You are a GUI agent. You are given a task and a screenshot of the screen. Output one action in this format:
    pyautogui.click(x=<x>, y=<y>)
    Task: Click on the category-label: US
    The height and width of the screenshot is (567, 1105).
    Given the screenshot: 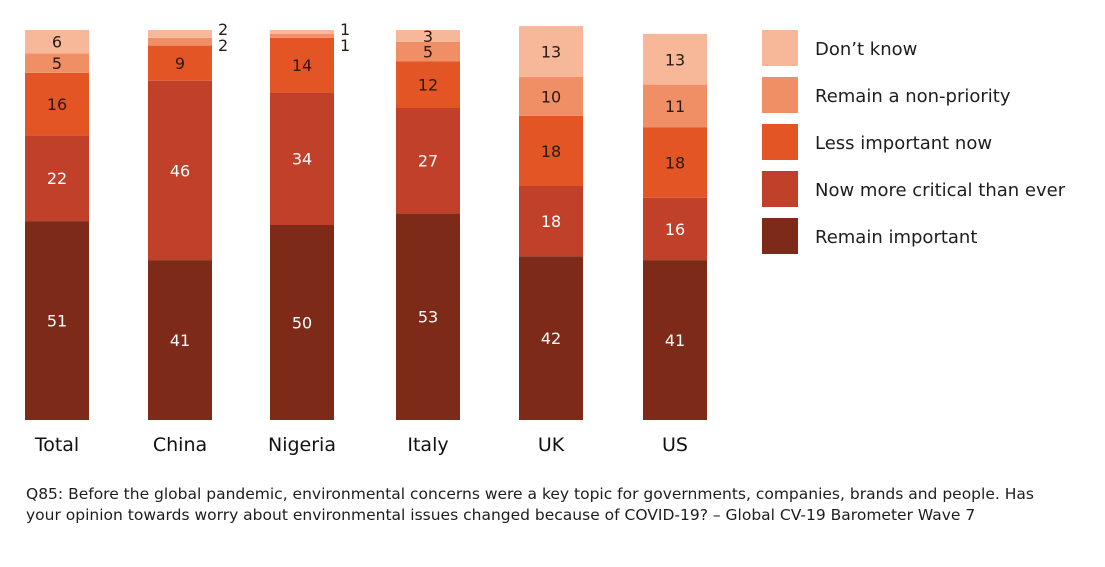 What is the action you would take?
    pyautogui.click(x=675, y=445)
    